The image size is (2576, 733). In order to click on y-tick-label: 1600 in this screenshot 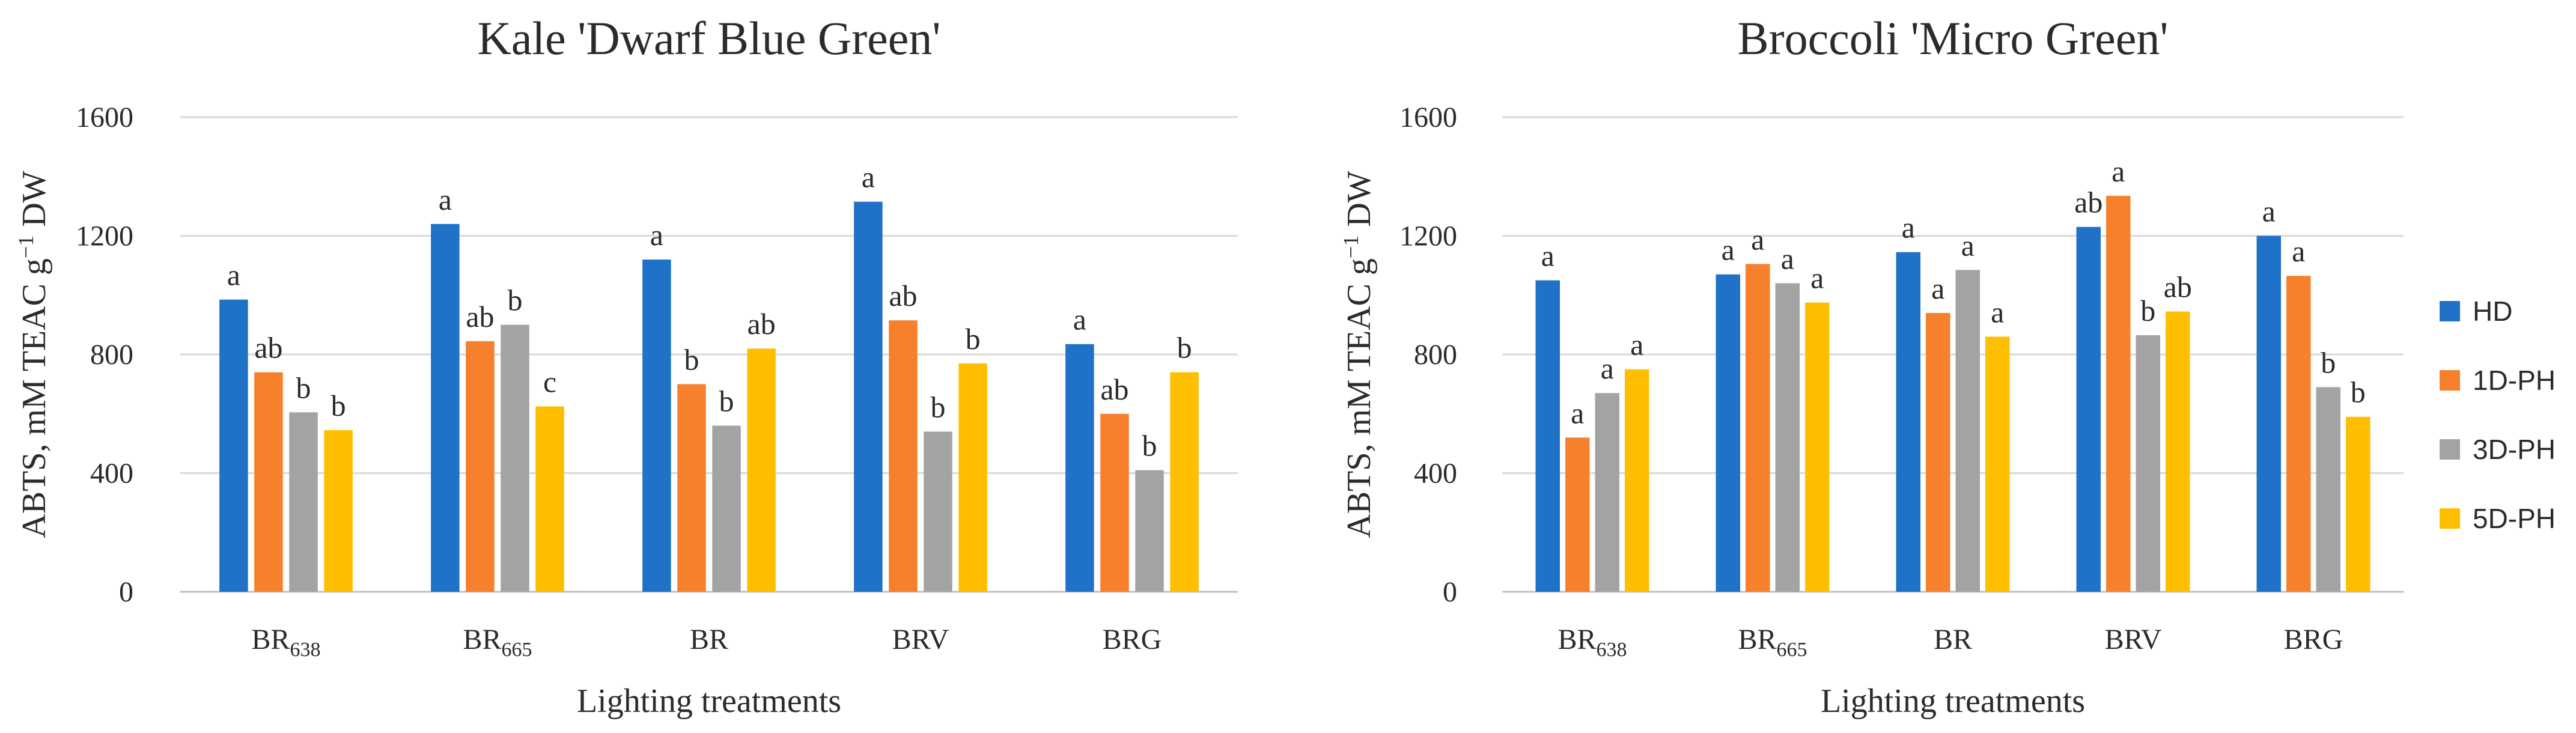, I will do `click(1428, 117)`.